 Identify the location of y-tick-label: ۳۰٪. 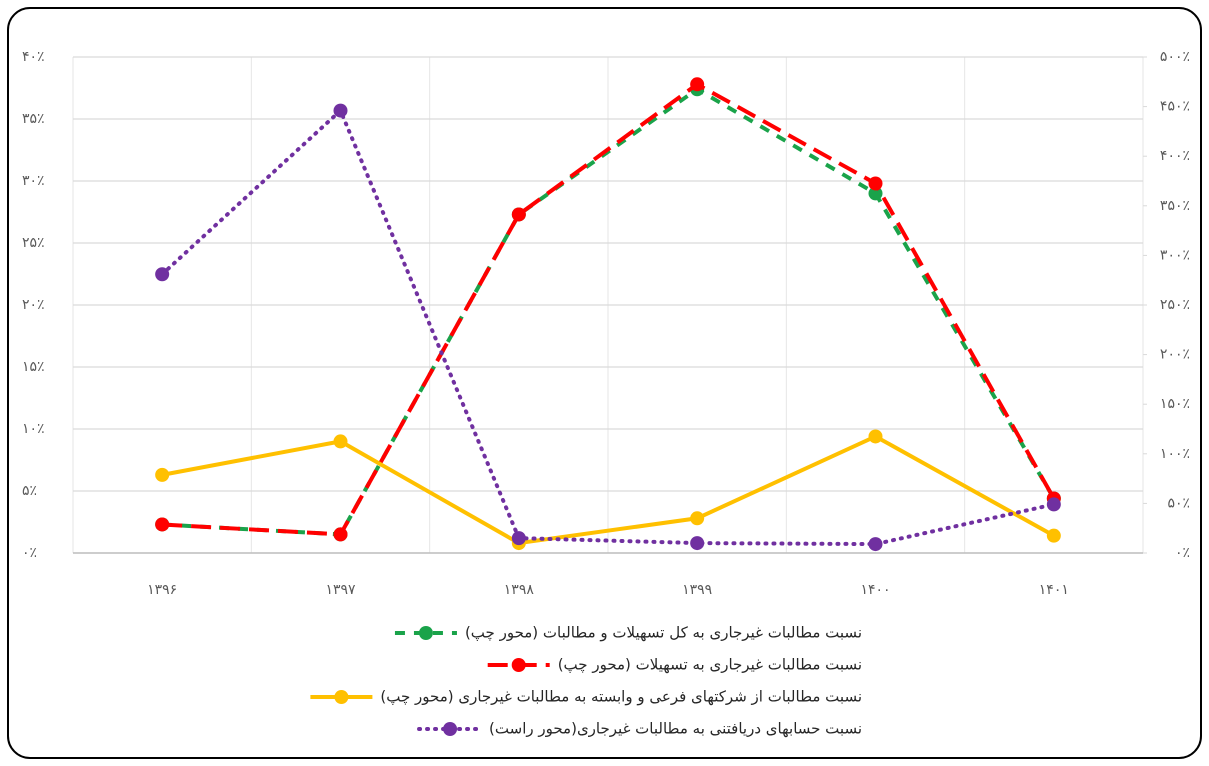
(33, 181).